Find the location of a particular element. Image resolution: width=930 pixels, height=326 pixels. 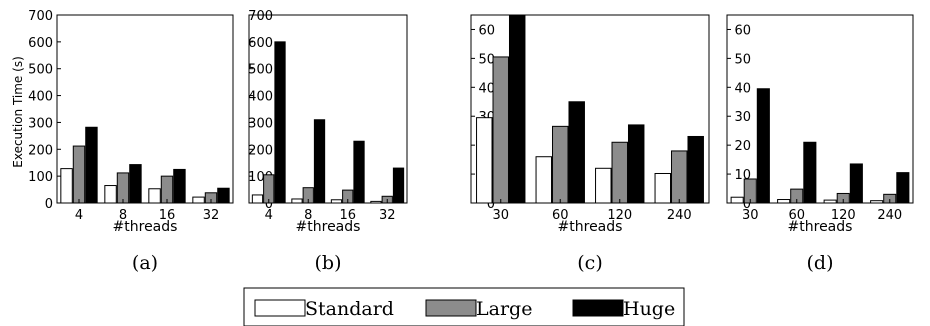

legend-label-huge: Huge is located at coordinates (649, 309).